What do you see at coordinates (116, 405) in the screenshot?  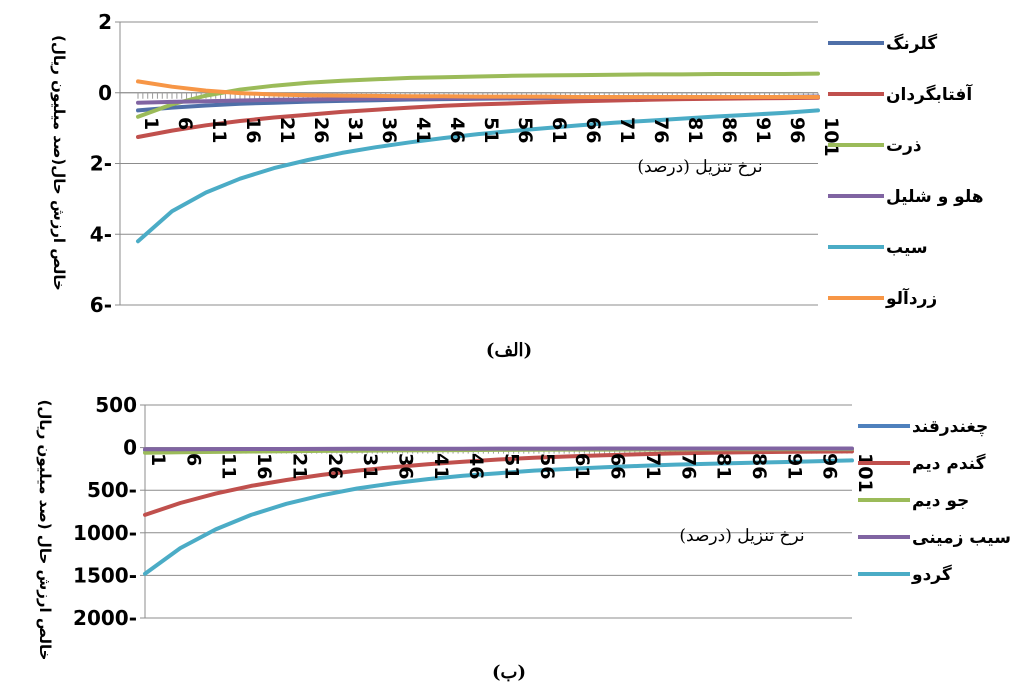 I see `y-tick-label: 500` at bounding box center [116, 405].